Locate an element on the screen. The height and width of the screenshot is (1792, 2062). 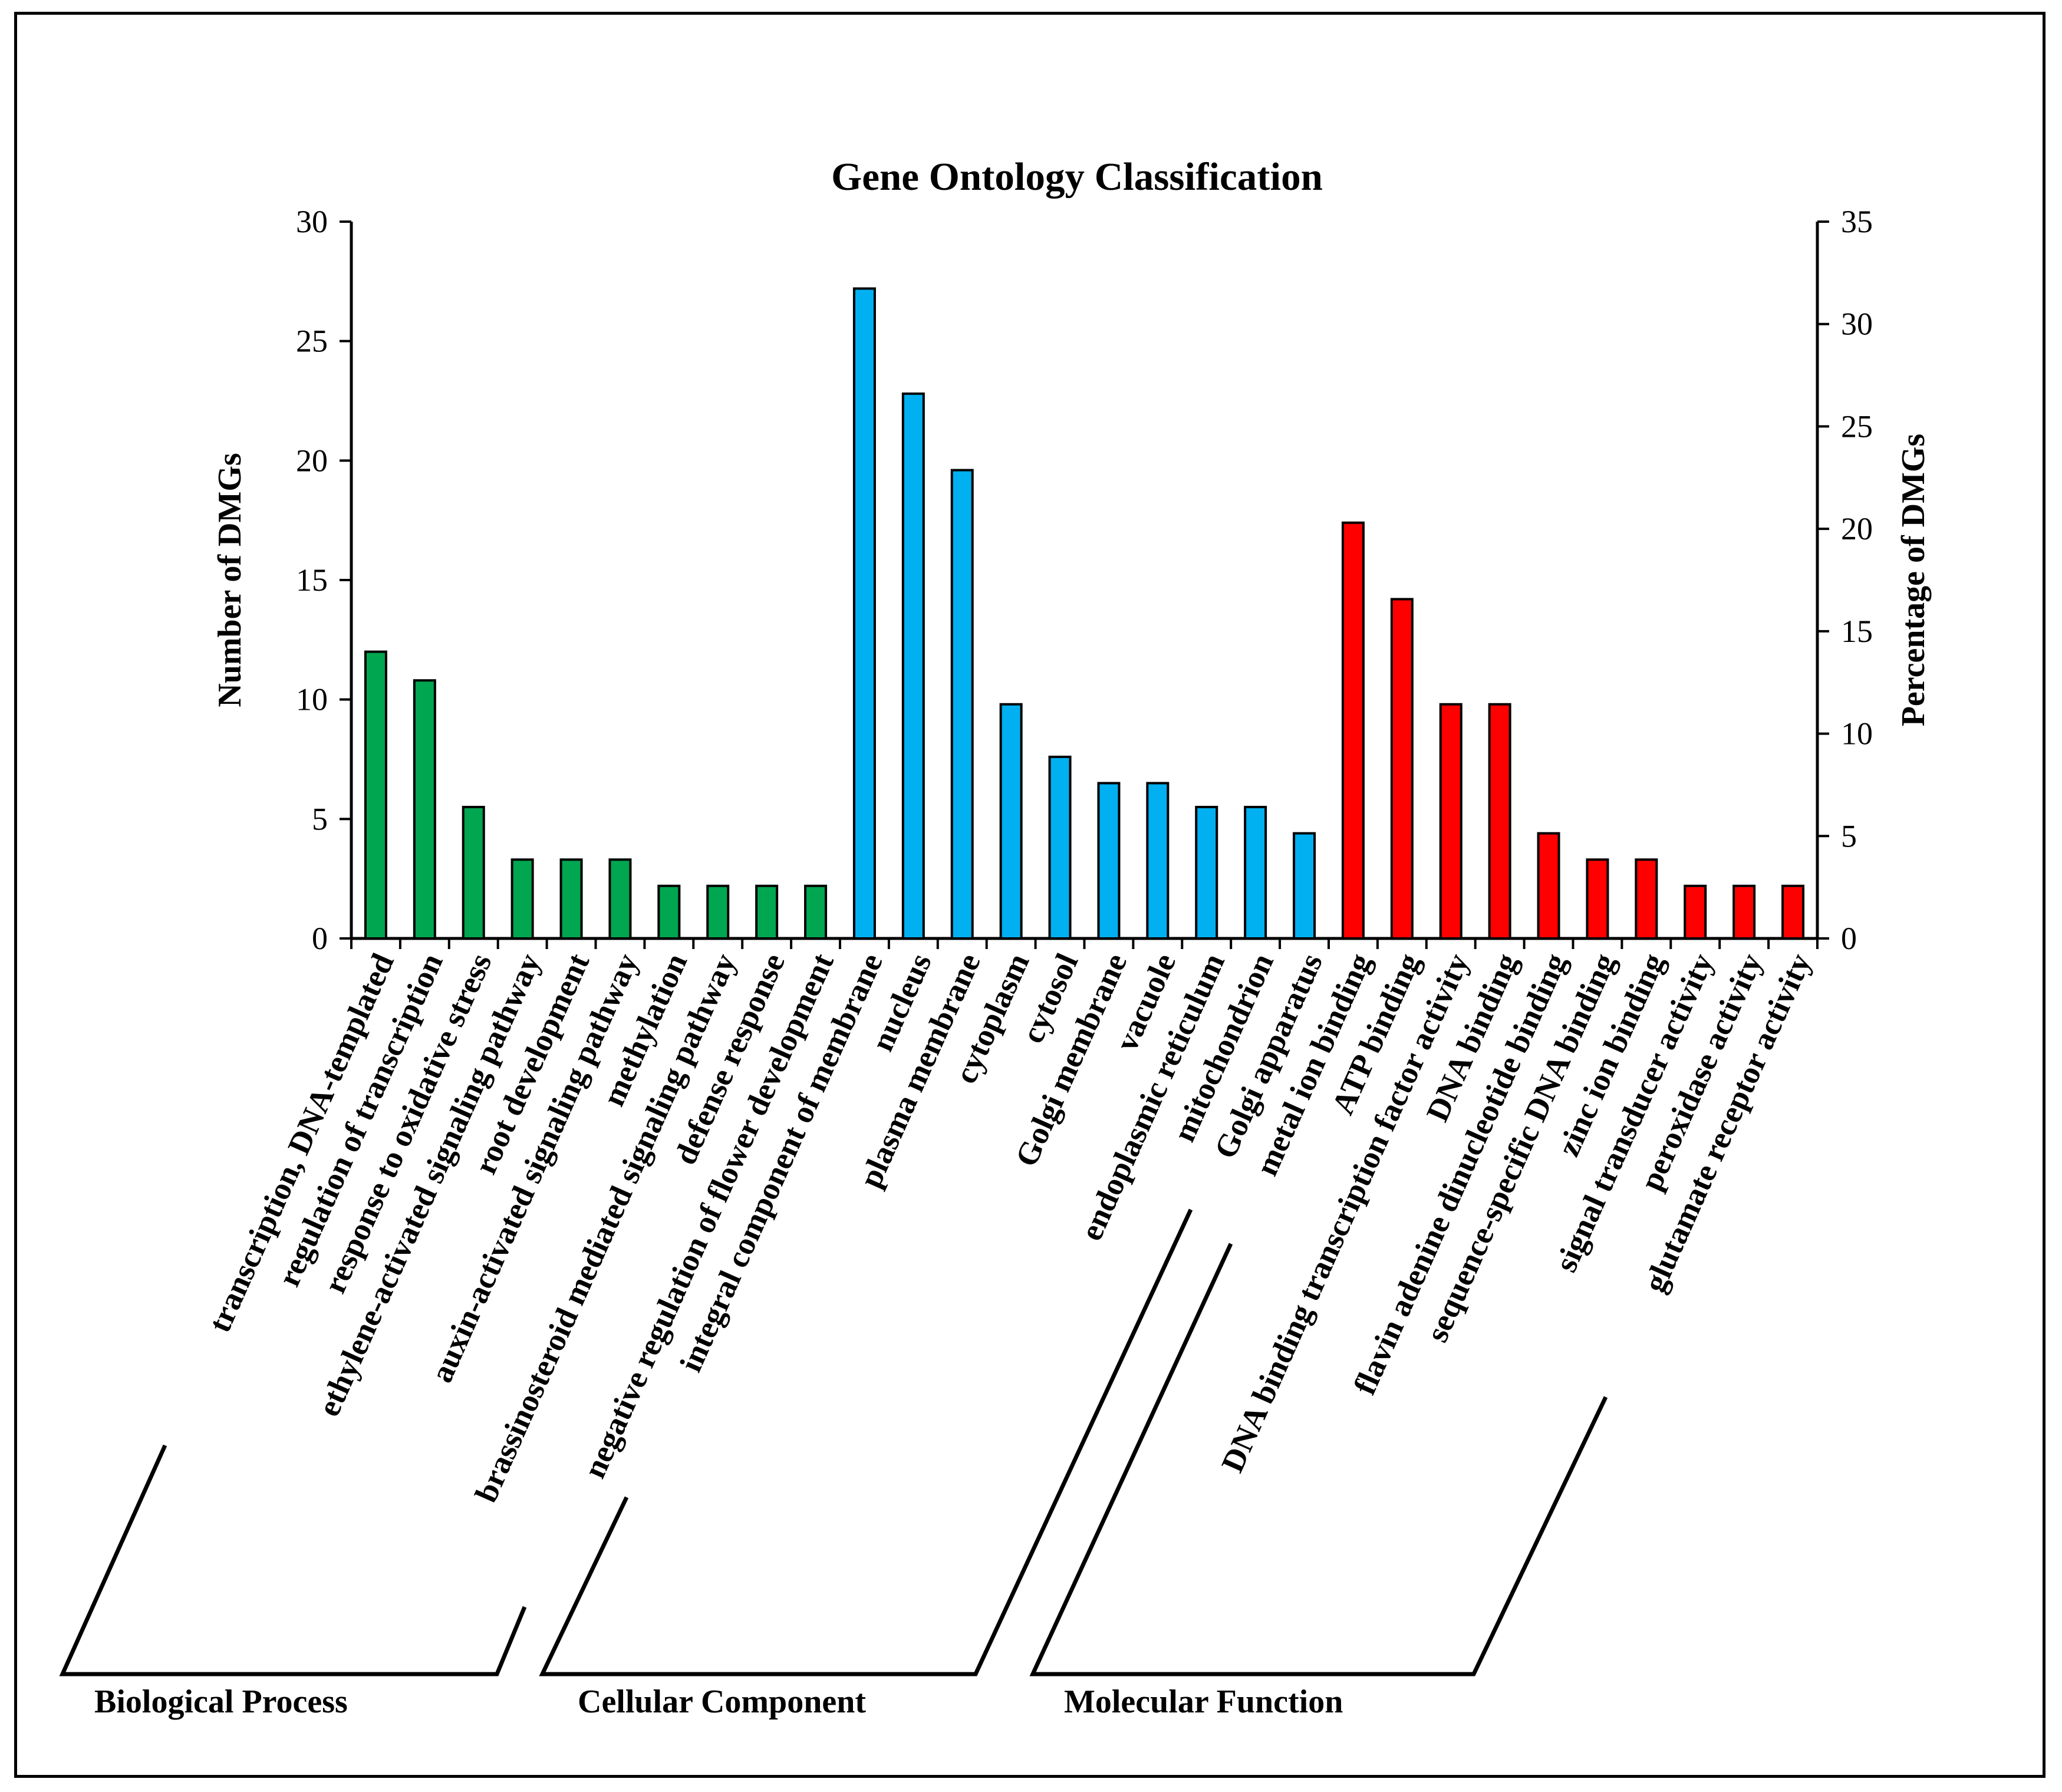
left-tick-label: 15 is located at coordinates (312, 580).